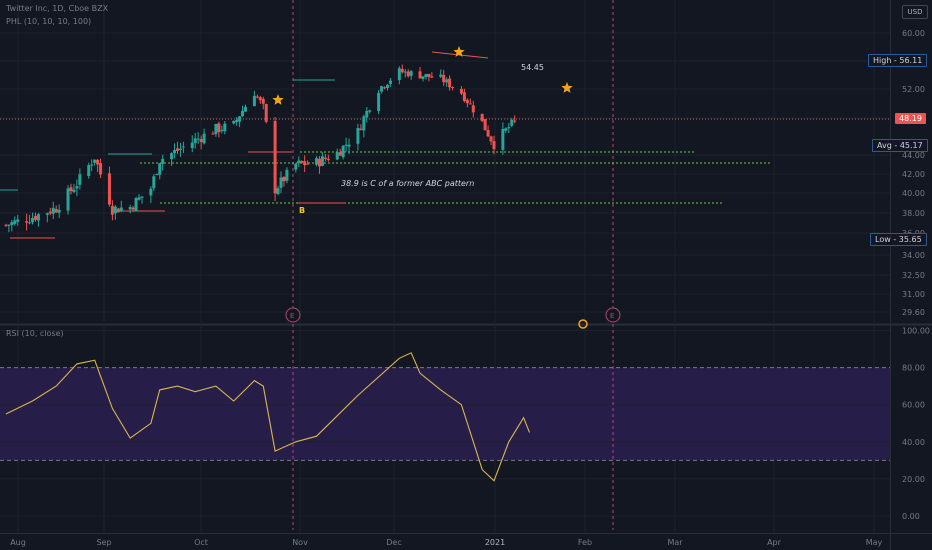 The height and width of the screenshot is (550, 932). Describe the element at coordinates (916, 331) in the screenshot. I see `rsi-tick-label: 100.00` at that location.